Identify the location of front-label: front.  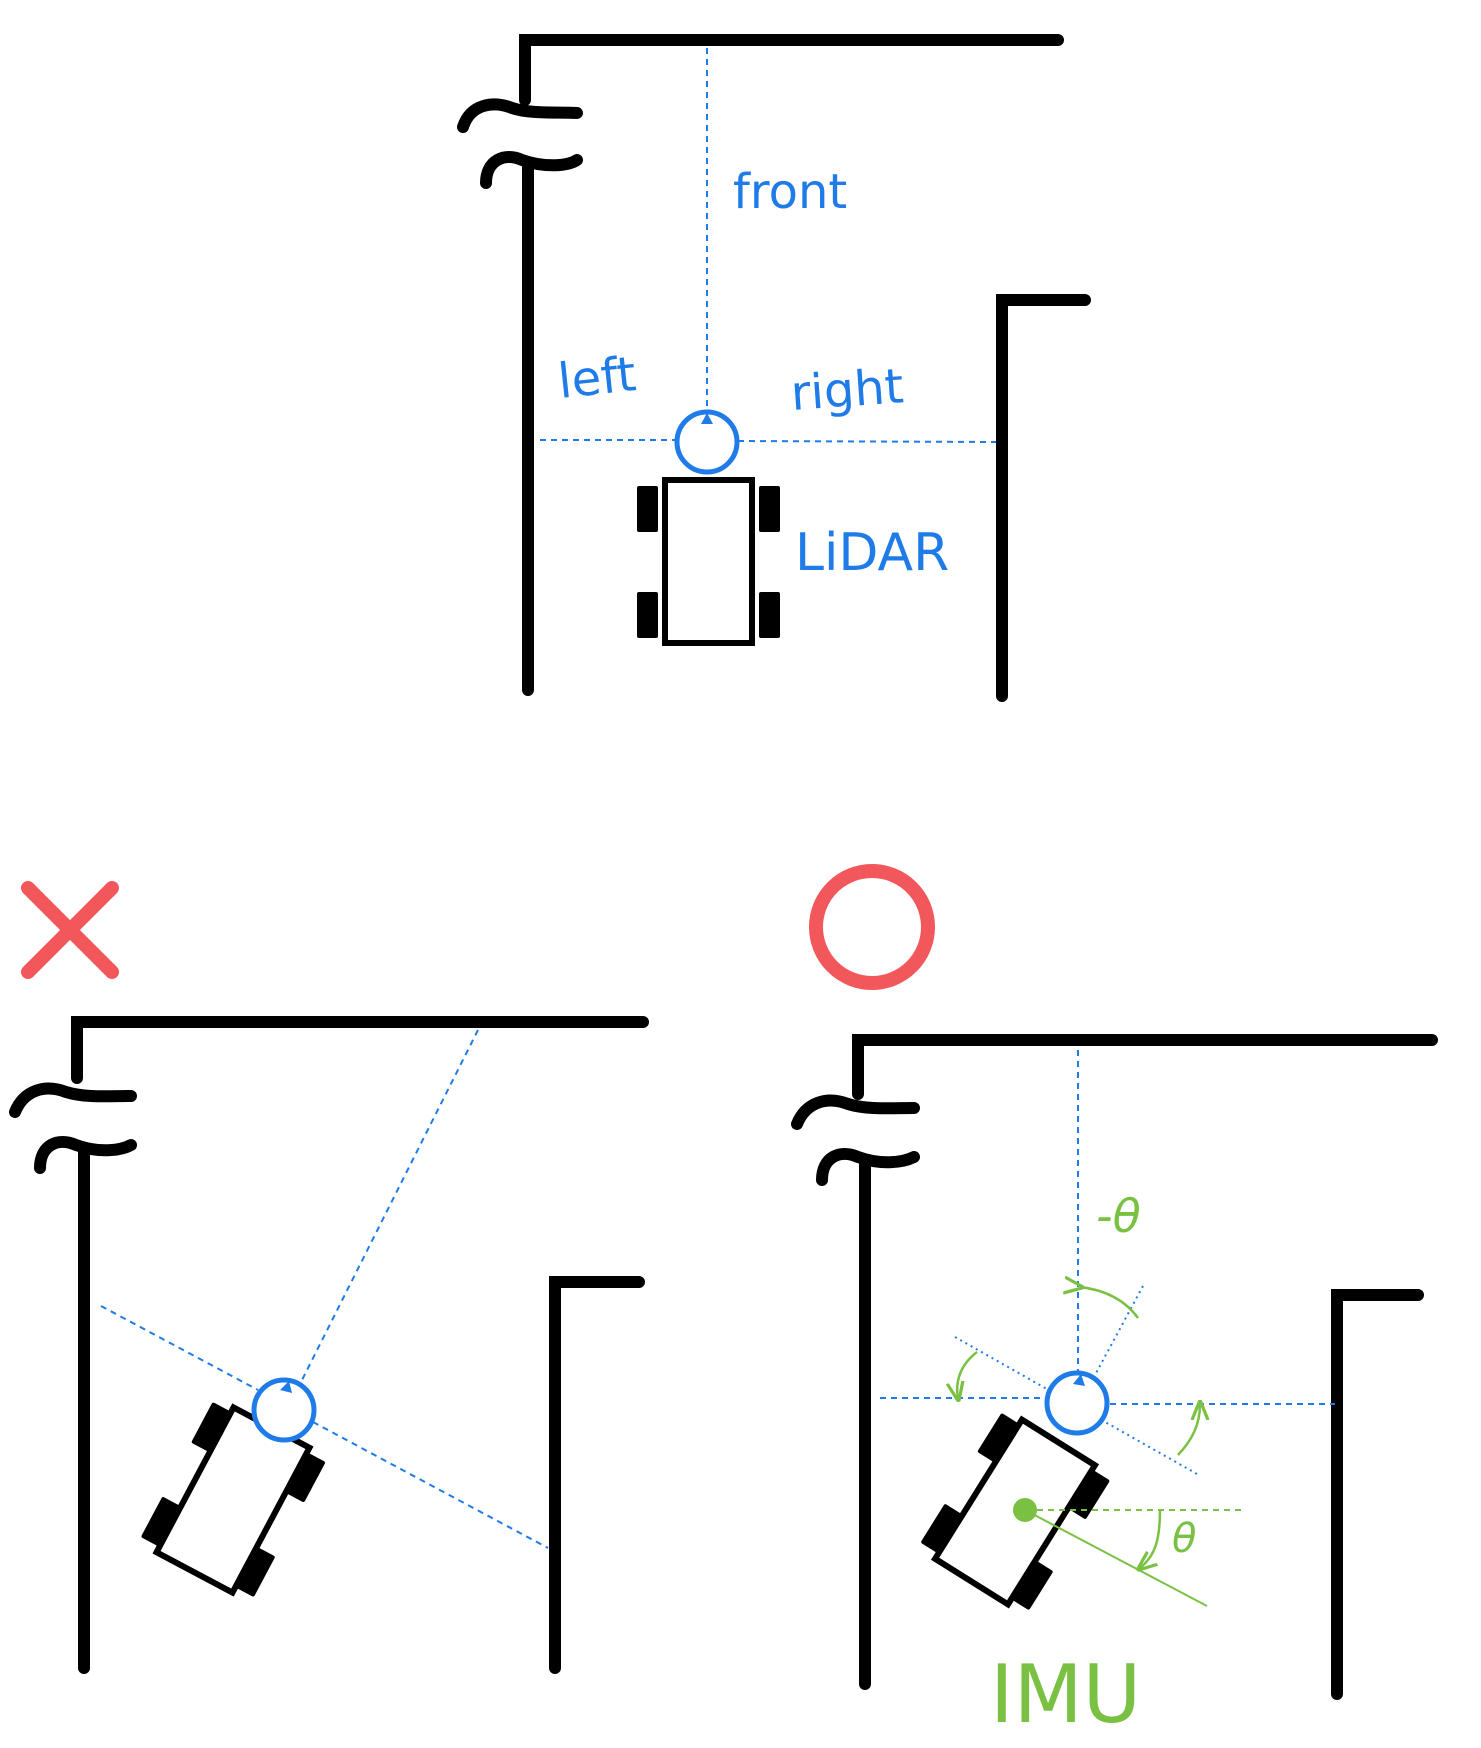
(790, 192).